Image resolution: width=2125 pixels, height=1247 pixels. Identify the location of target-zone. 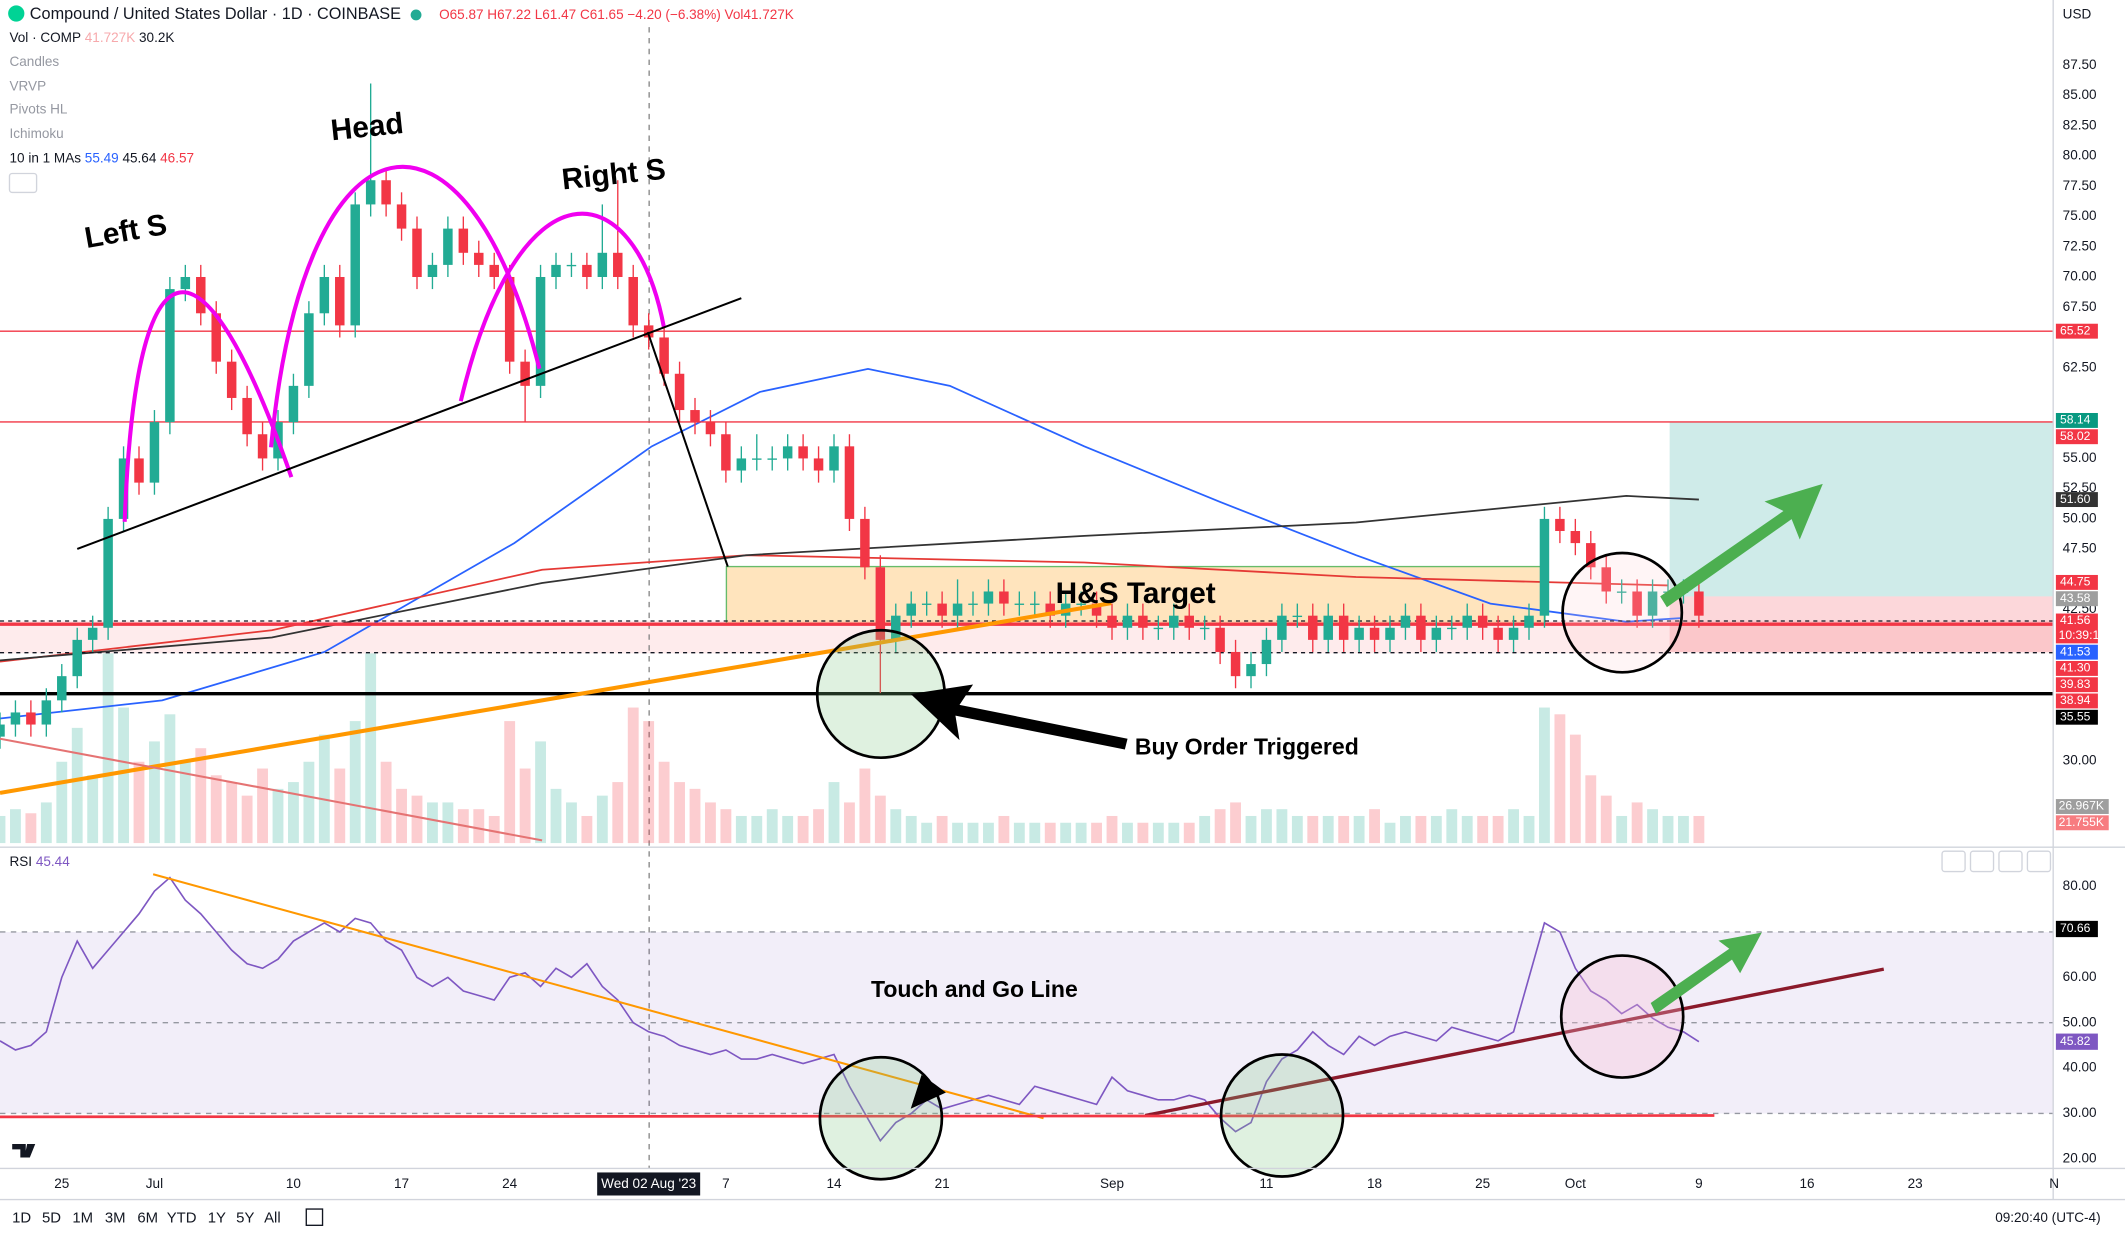
(1861, 509).